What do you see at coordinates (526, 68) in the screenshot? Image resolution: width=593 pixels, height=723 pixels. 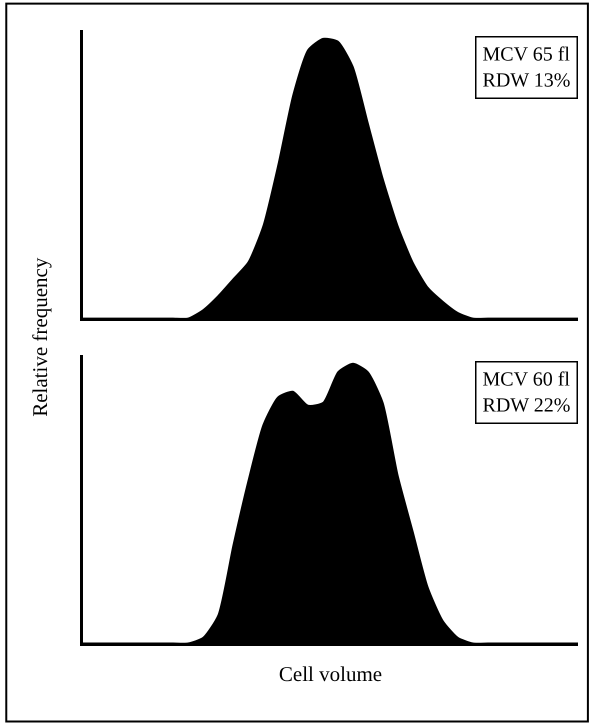 I see `annotation: MCV 65 fl RDW 13%` at bounding box center [526, 68].